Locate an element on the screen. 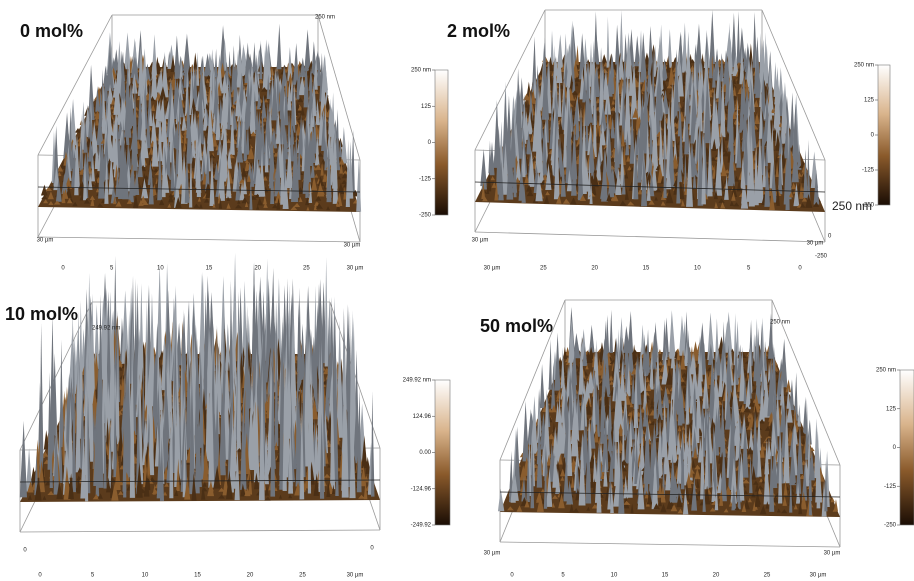  z-top-label: 250 nm is located at coordinates (325, 18).